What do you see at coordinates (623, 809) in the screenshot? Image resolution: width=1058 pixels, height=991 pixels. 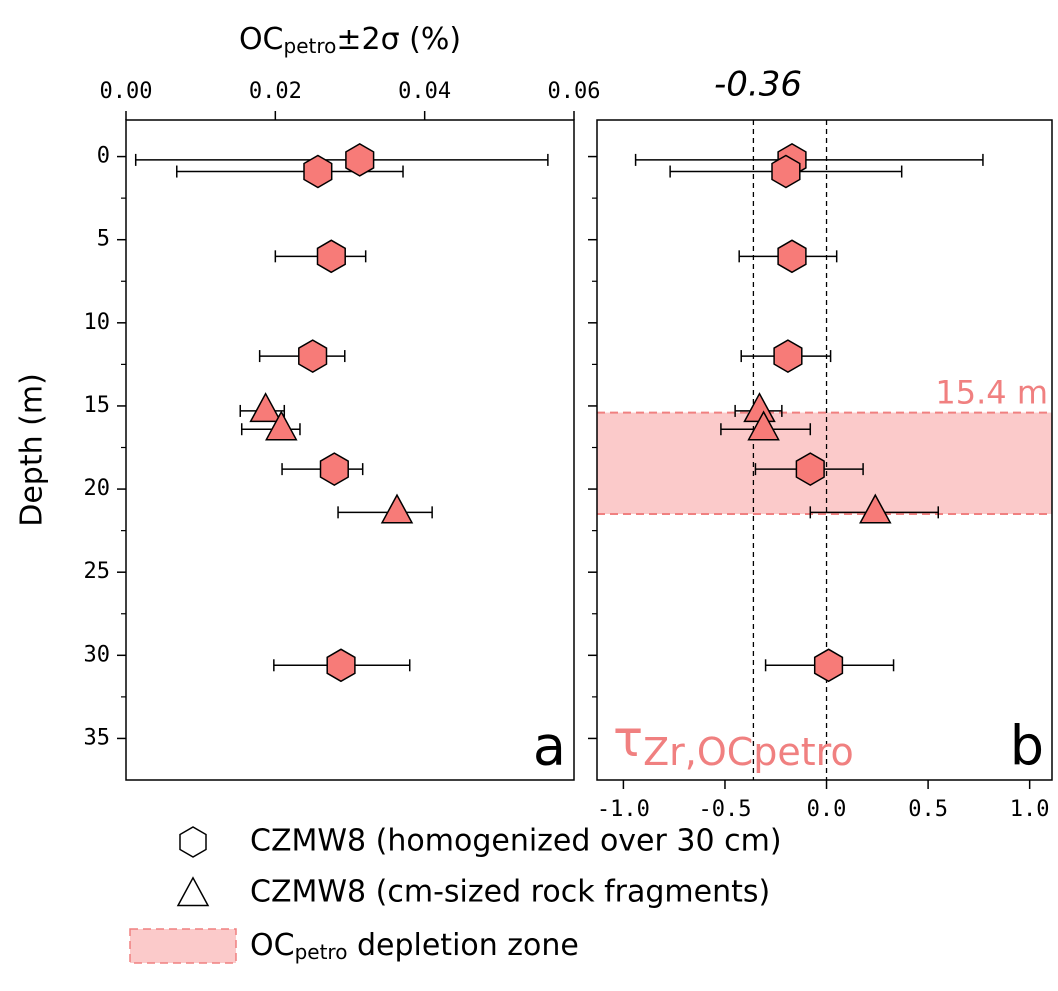 I see `x-tick-label: -1.0` at bounding box center [623, 809].